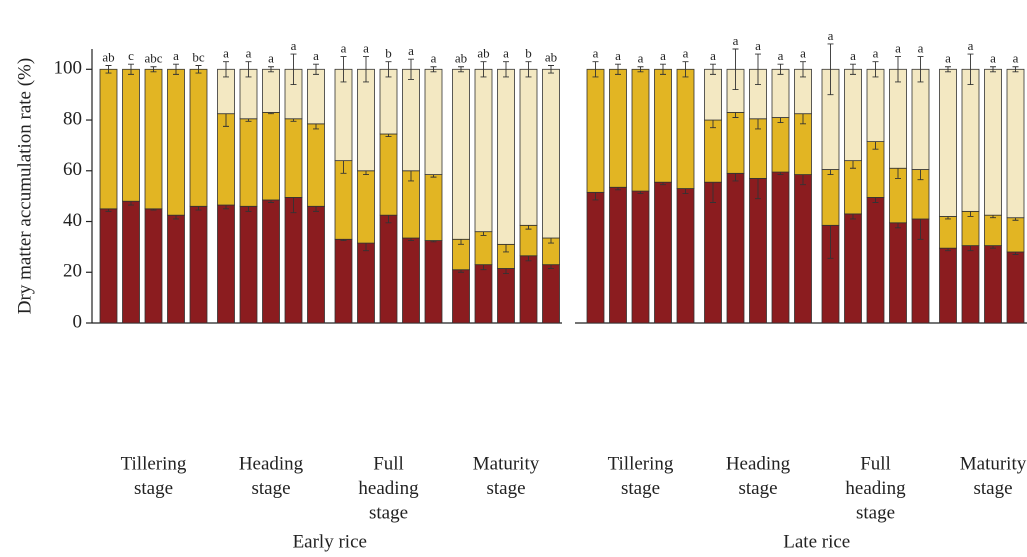 Image resolution: width=1027 pixels, height=557 pixels. What do you see at coordinates (875, 463) in the screenshot?
I see `x-tick-label: Full` at bounding box center [875, 463].